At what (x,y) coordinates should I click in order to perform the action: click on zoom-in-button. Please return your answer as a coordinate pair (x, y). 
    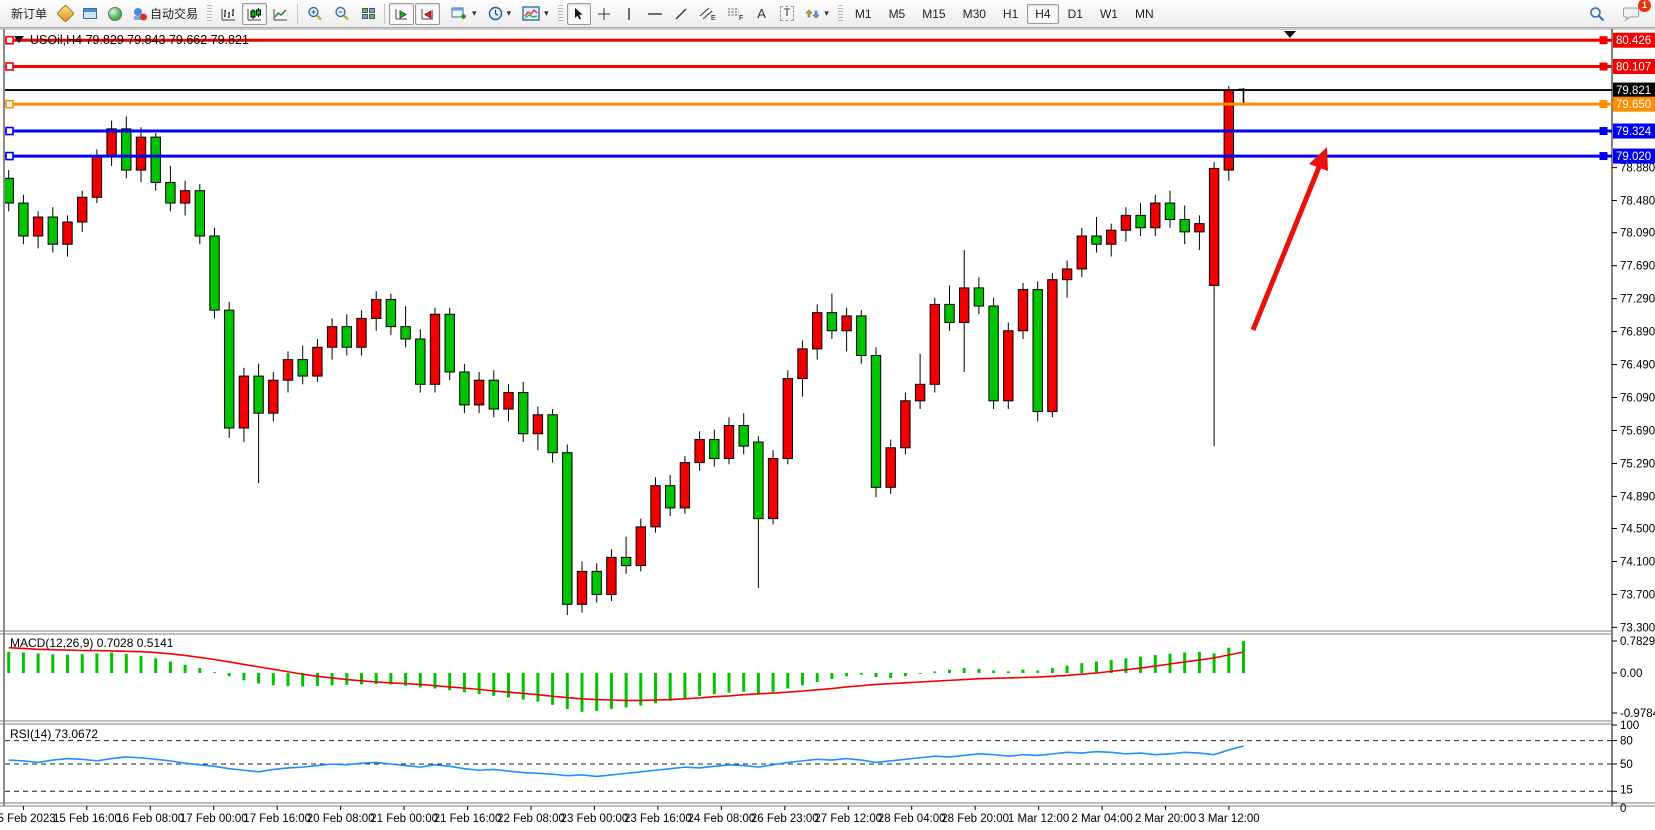
    Looking at the image, I should click on (315, 14).